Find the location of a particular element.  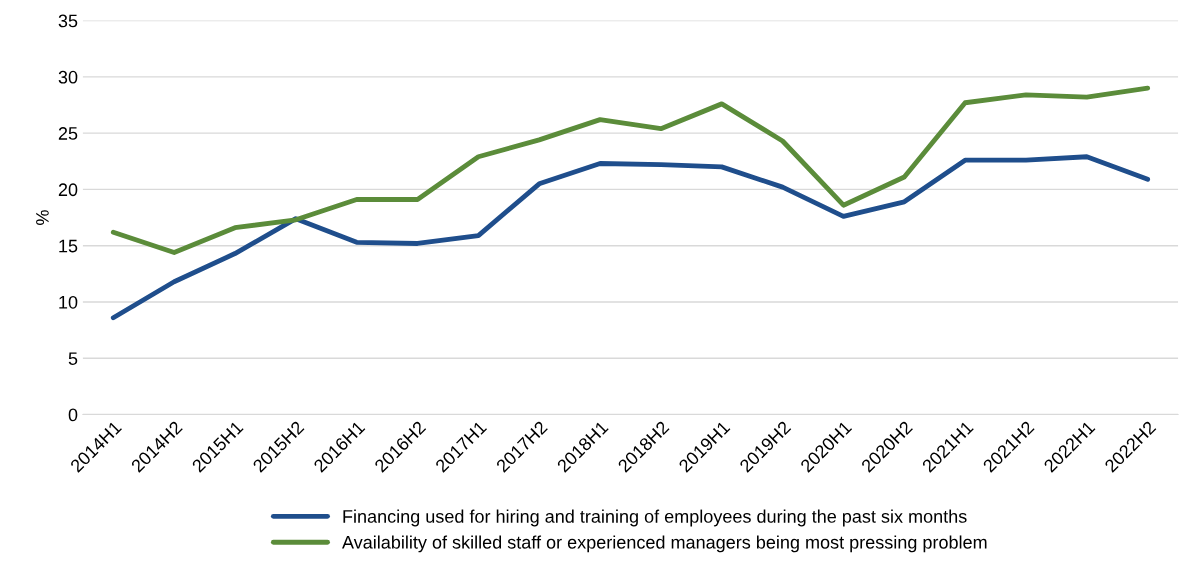

y-tick-label: 35 is located at coordinates (68, 21).